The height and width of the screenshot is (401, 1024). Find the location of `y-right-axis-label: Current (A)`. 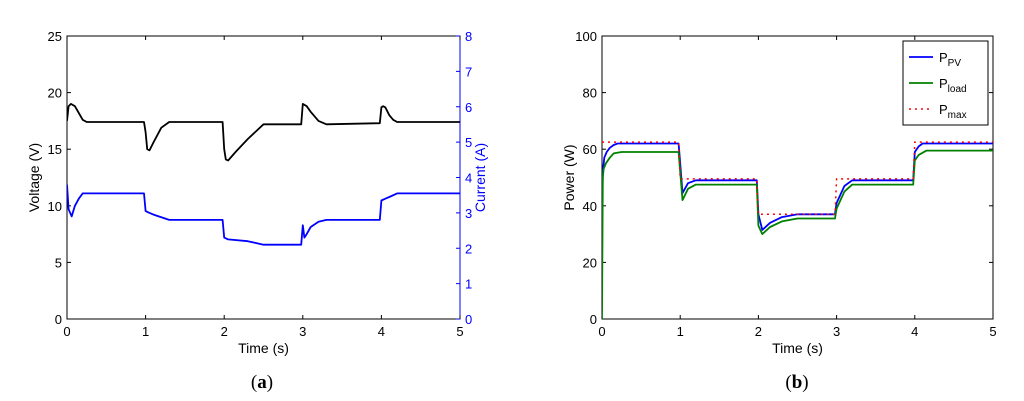

y-right-axis-label: Current (A) is located at coordinates (480, 177).